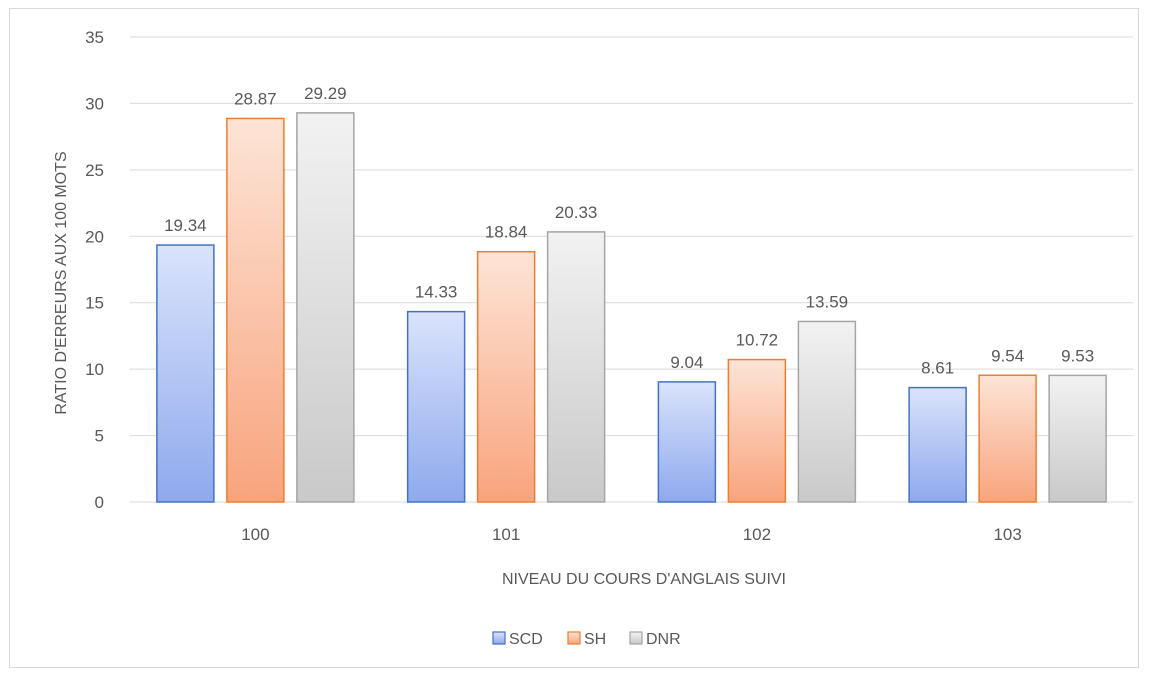 Image resolution: width=1149 pixels, height=675 pixels. I want to click on y-tick-label: 5, so click(99, 436).